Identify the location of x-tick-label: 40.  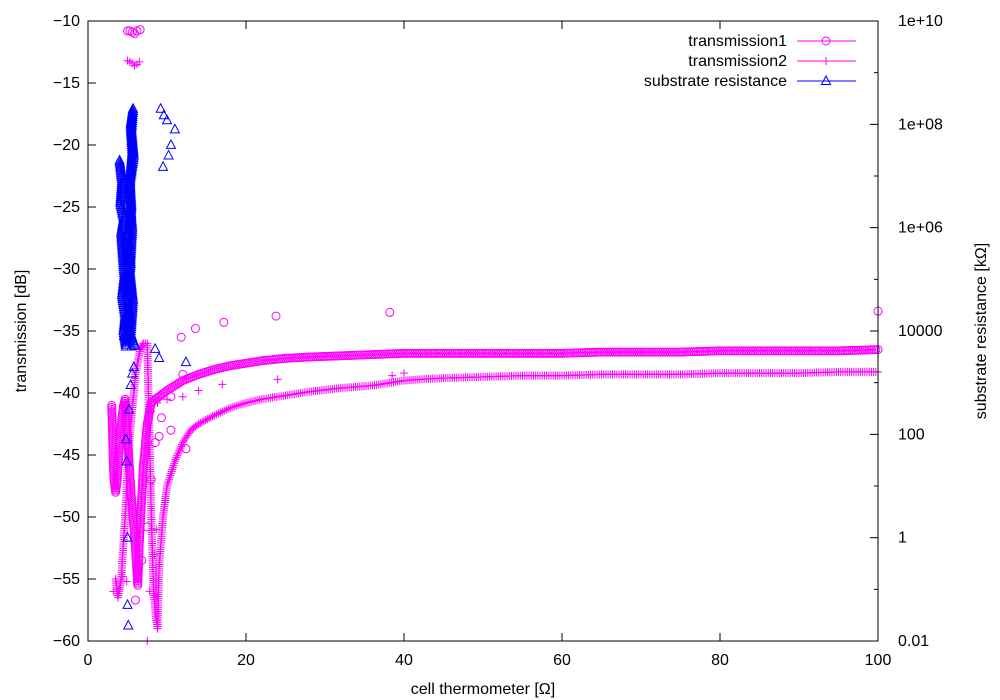
(404, 660).